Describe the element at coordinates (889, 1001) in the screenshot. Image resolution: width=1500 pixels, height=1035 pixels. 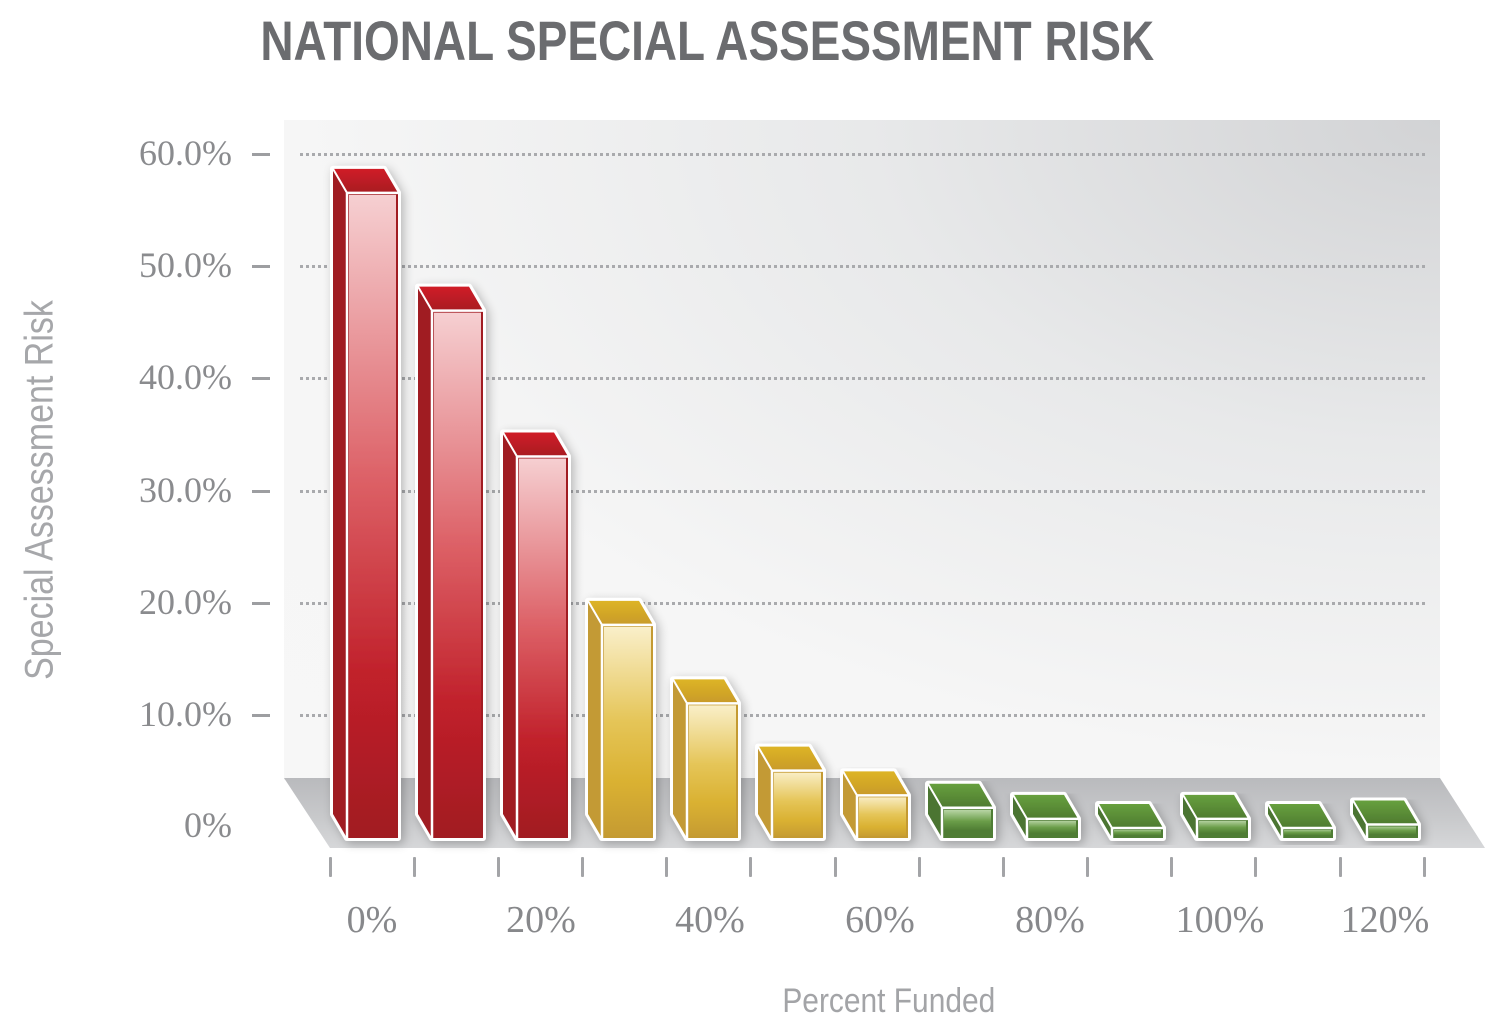
I see `x-axis-title: Percent Funded` at that location.